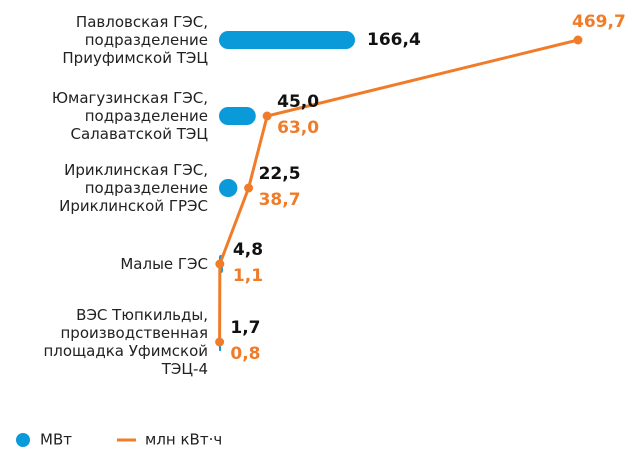  What do you see at coordinates (135, 58) in the screenshot?
I see `category-line: Приуфимской ТЭЦ` at bounding box center [135, 58].